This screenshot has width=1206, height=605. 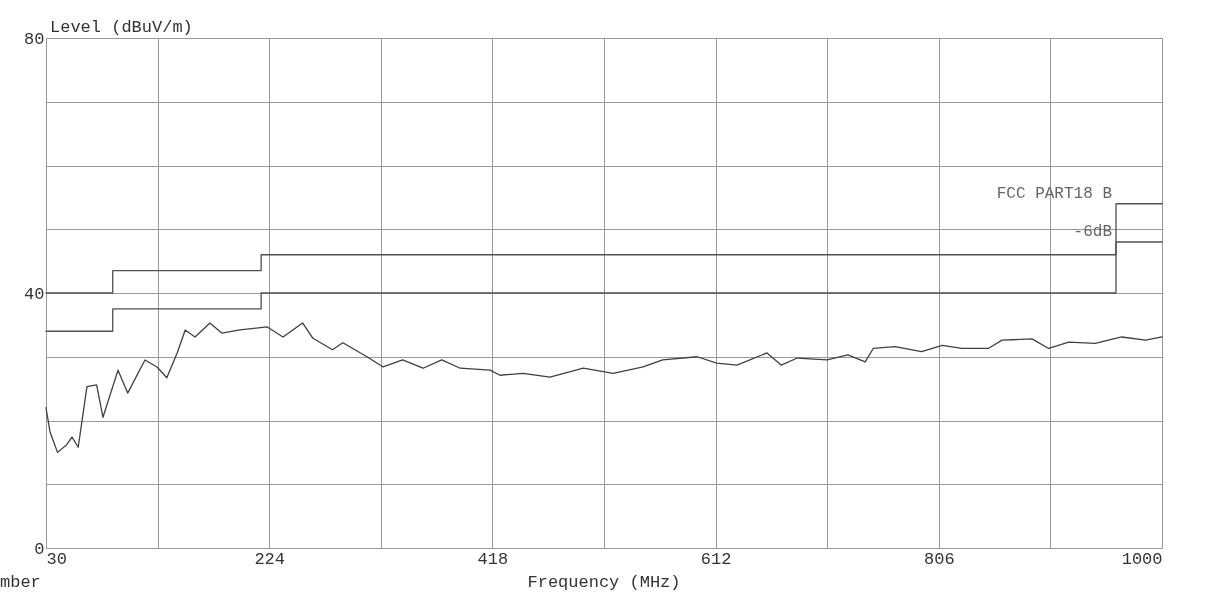 What do you see at coordinates (269, 559) in the screenshot?
I see `x-tick-label: 224` at bounding box center [269, 559].